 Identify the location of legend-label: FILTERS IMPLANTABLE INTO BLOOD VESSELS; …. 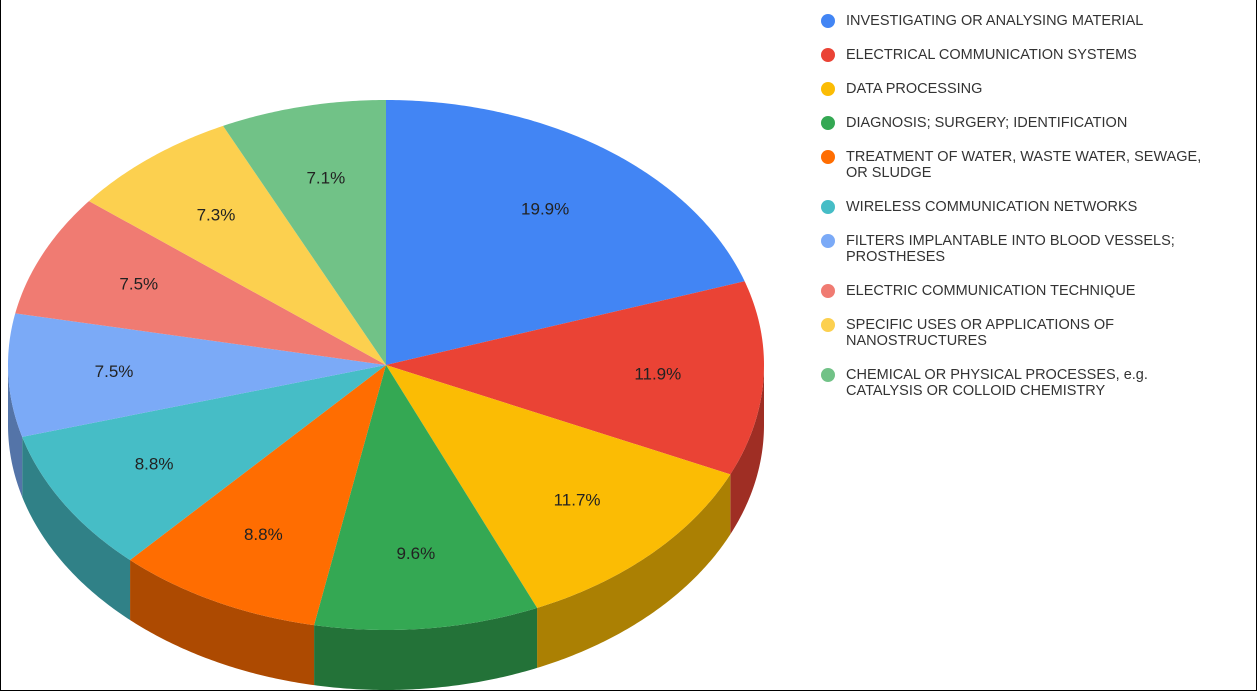
(1010, 249).